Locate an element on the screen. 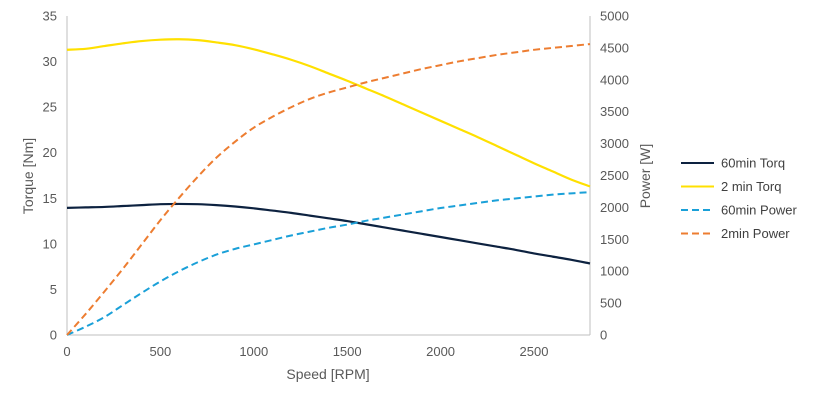 This screenshot has height=400, width=817. y-left-tick-label: 20 is located at coordinates (50, 152).